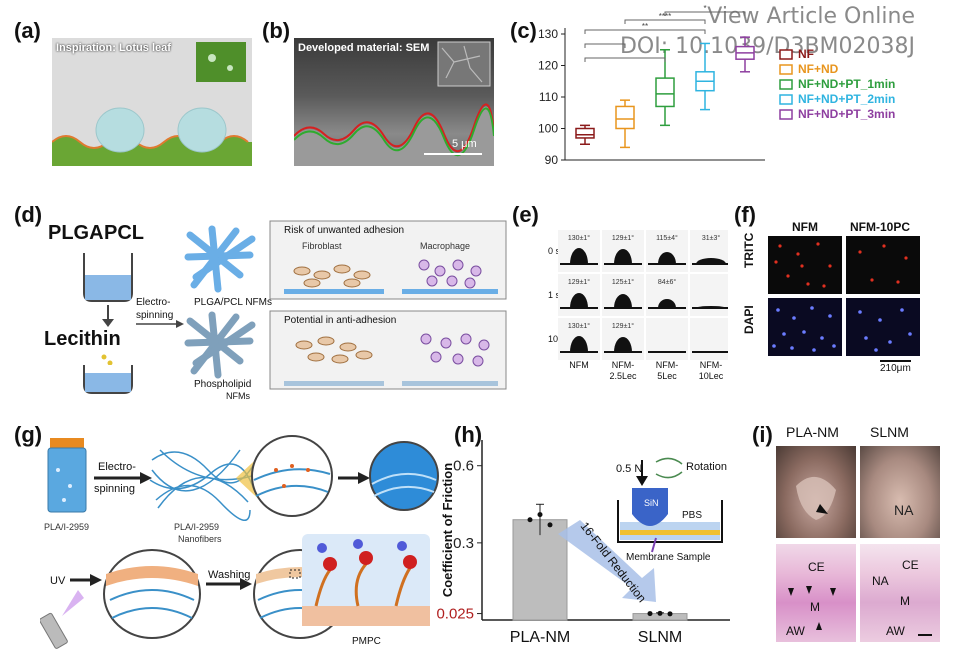  Describe the element at coordinates (668, 557) in the screenshot. I see `membrane-label: Membrane Sample` at that location.